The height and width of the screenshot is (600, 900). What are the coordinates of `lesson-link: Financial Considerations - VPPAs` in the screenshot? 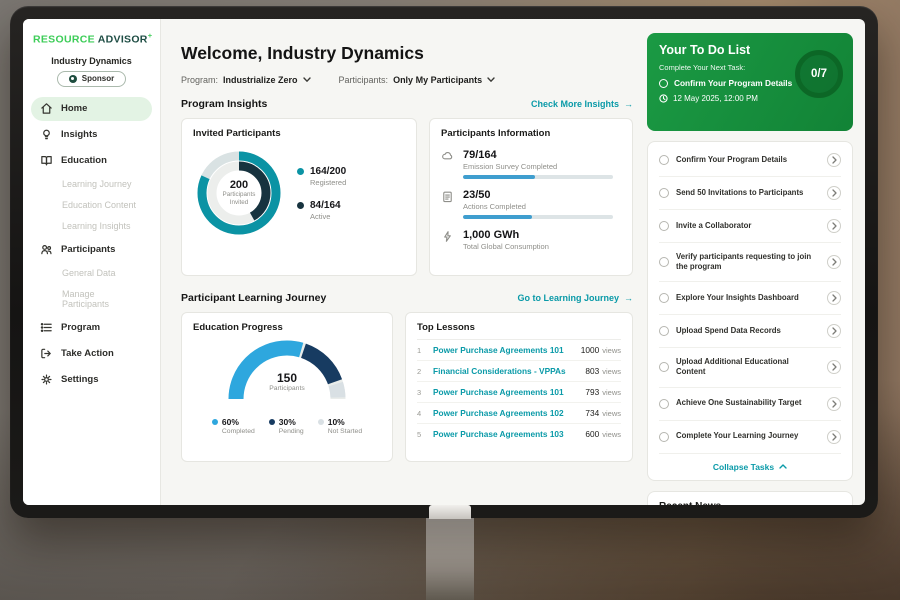 It's located at (499, 371).